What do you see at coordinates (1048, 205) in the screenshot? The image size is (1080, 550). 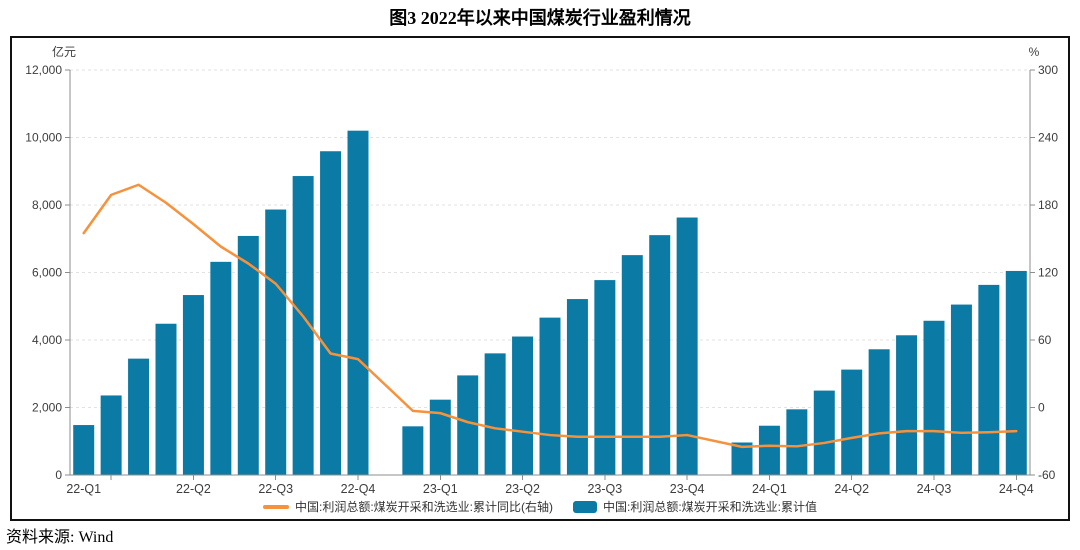 I see `right-axis-tick-label: 180` at bounding box center [1048, 205].